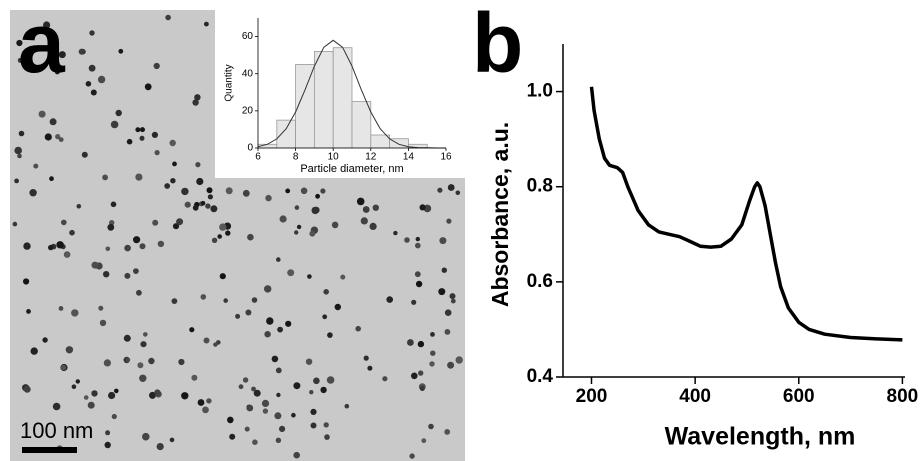  What do you see at coordinates (248, 73) in the screenshot?
I see `y-tick-label: 40` at bounding box center [248, 73].